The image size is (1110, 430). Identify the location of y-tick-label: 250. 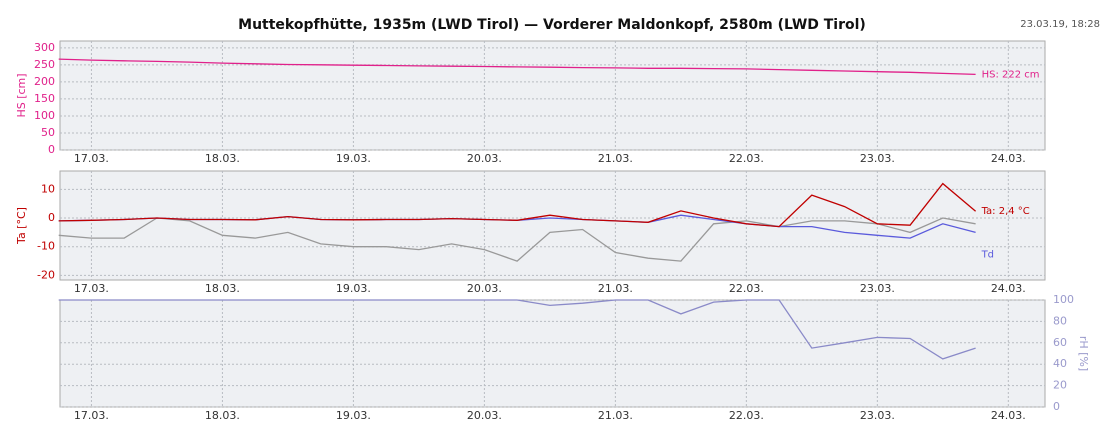
(44, 64).